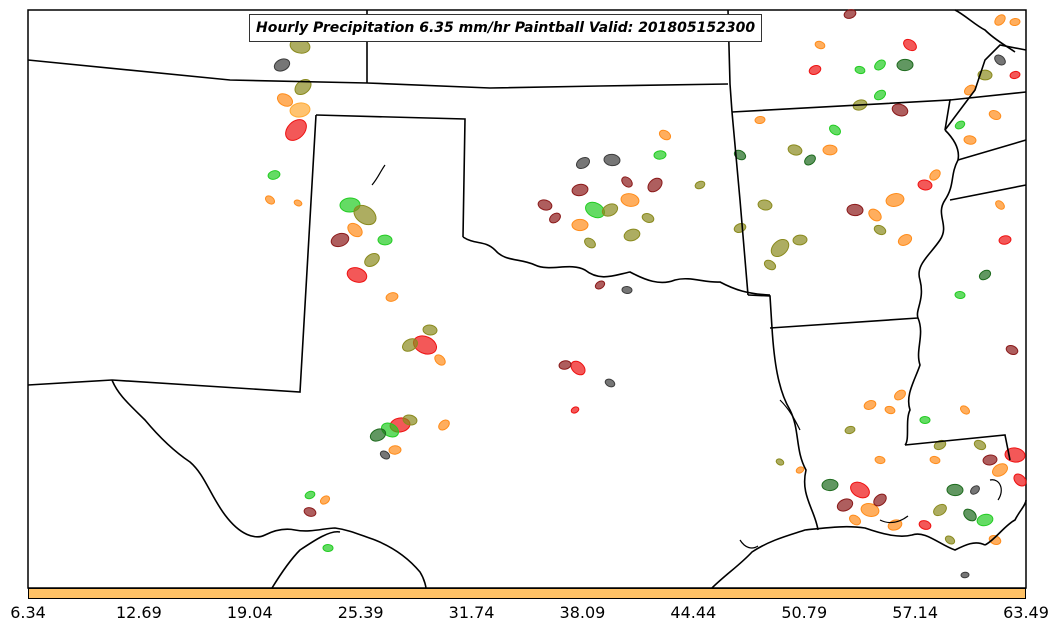 The height and width of the screenshot is (633, 1060). What do you see at coordinates (197, 71) in the screenshot?
I see `co-ne-border` at bounding box center [197, 71].